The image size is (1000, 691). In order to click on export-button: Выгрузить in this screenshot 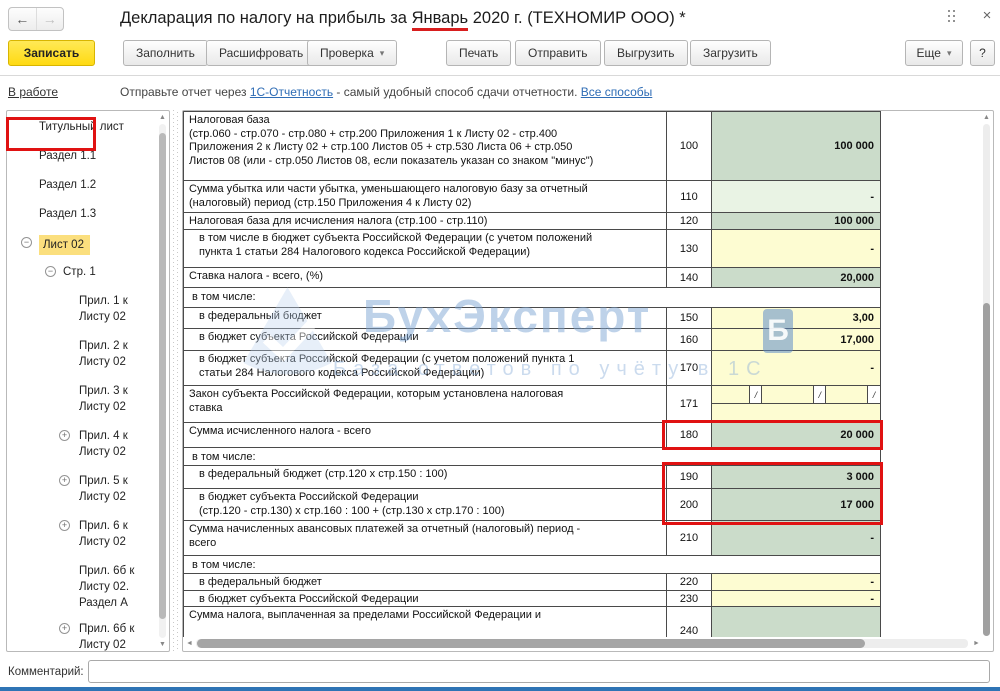, I will do `click(646, 53)`.